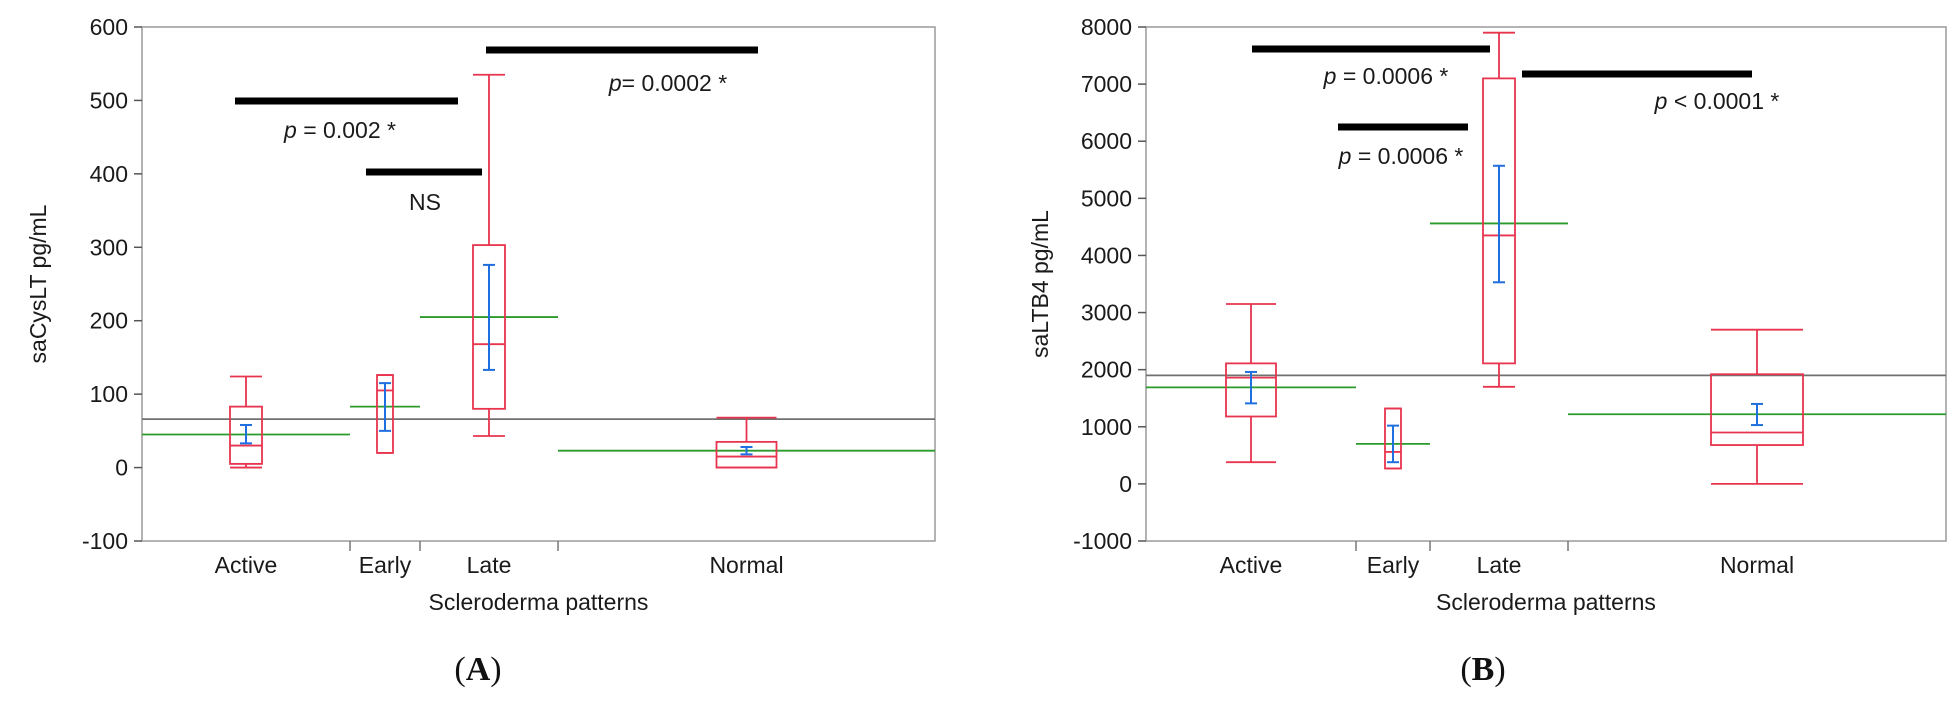  Describe the element at coordinates (246, 435) in the screenshot. I see `a-box-active` at that location.